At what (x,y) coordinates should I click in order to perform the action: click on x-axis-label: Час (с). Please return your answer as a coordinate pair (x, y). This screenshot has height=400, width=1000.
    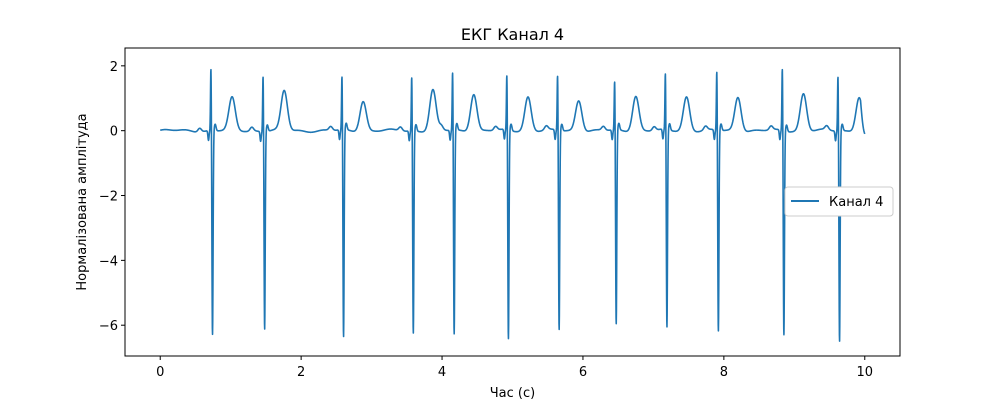
    Looking at the image, I should click on (512, 393).